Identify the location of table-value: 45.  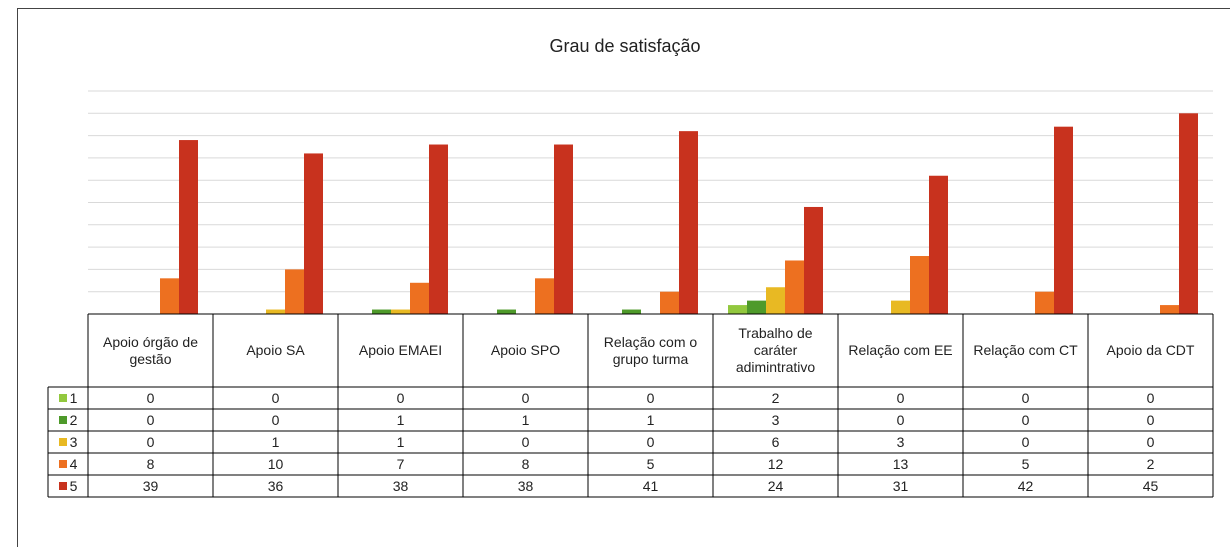
(1150, 485).